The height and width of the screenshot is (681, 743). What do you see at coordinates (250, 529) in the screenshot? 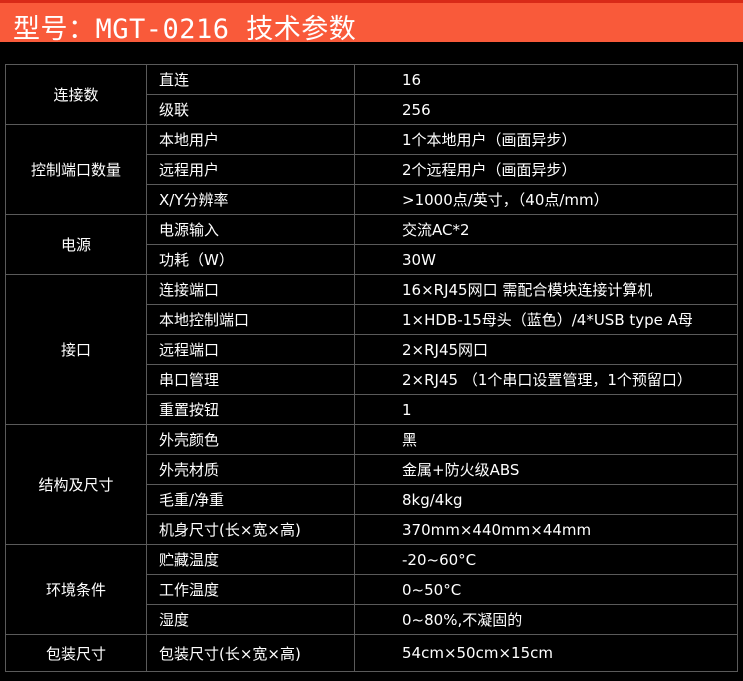
I see `spec-name: 机身尺寸(长×宽×高)` at bounding box center [250, 529].